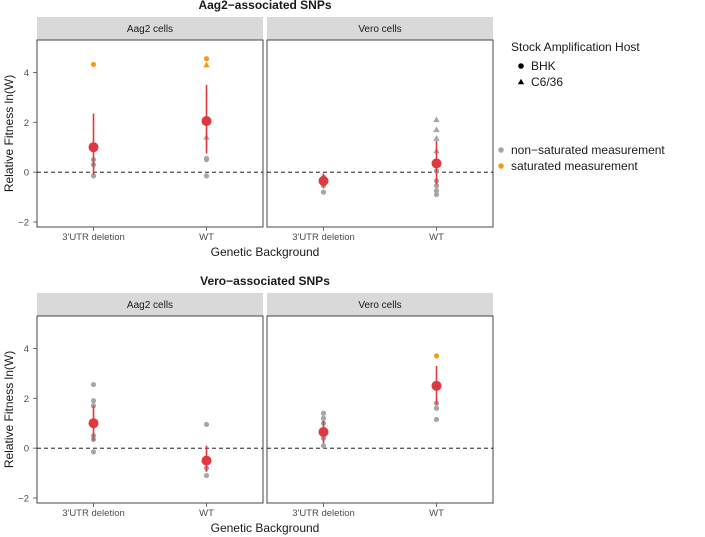  What do you see at coordinates (588, 150) in the screenshot?
I see `legend-label-measurement: non−saturated measurement` at bounding box center [588, 150].